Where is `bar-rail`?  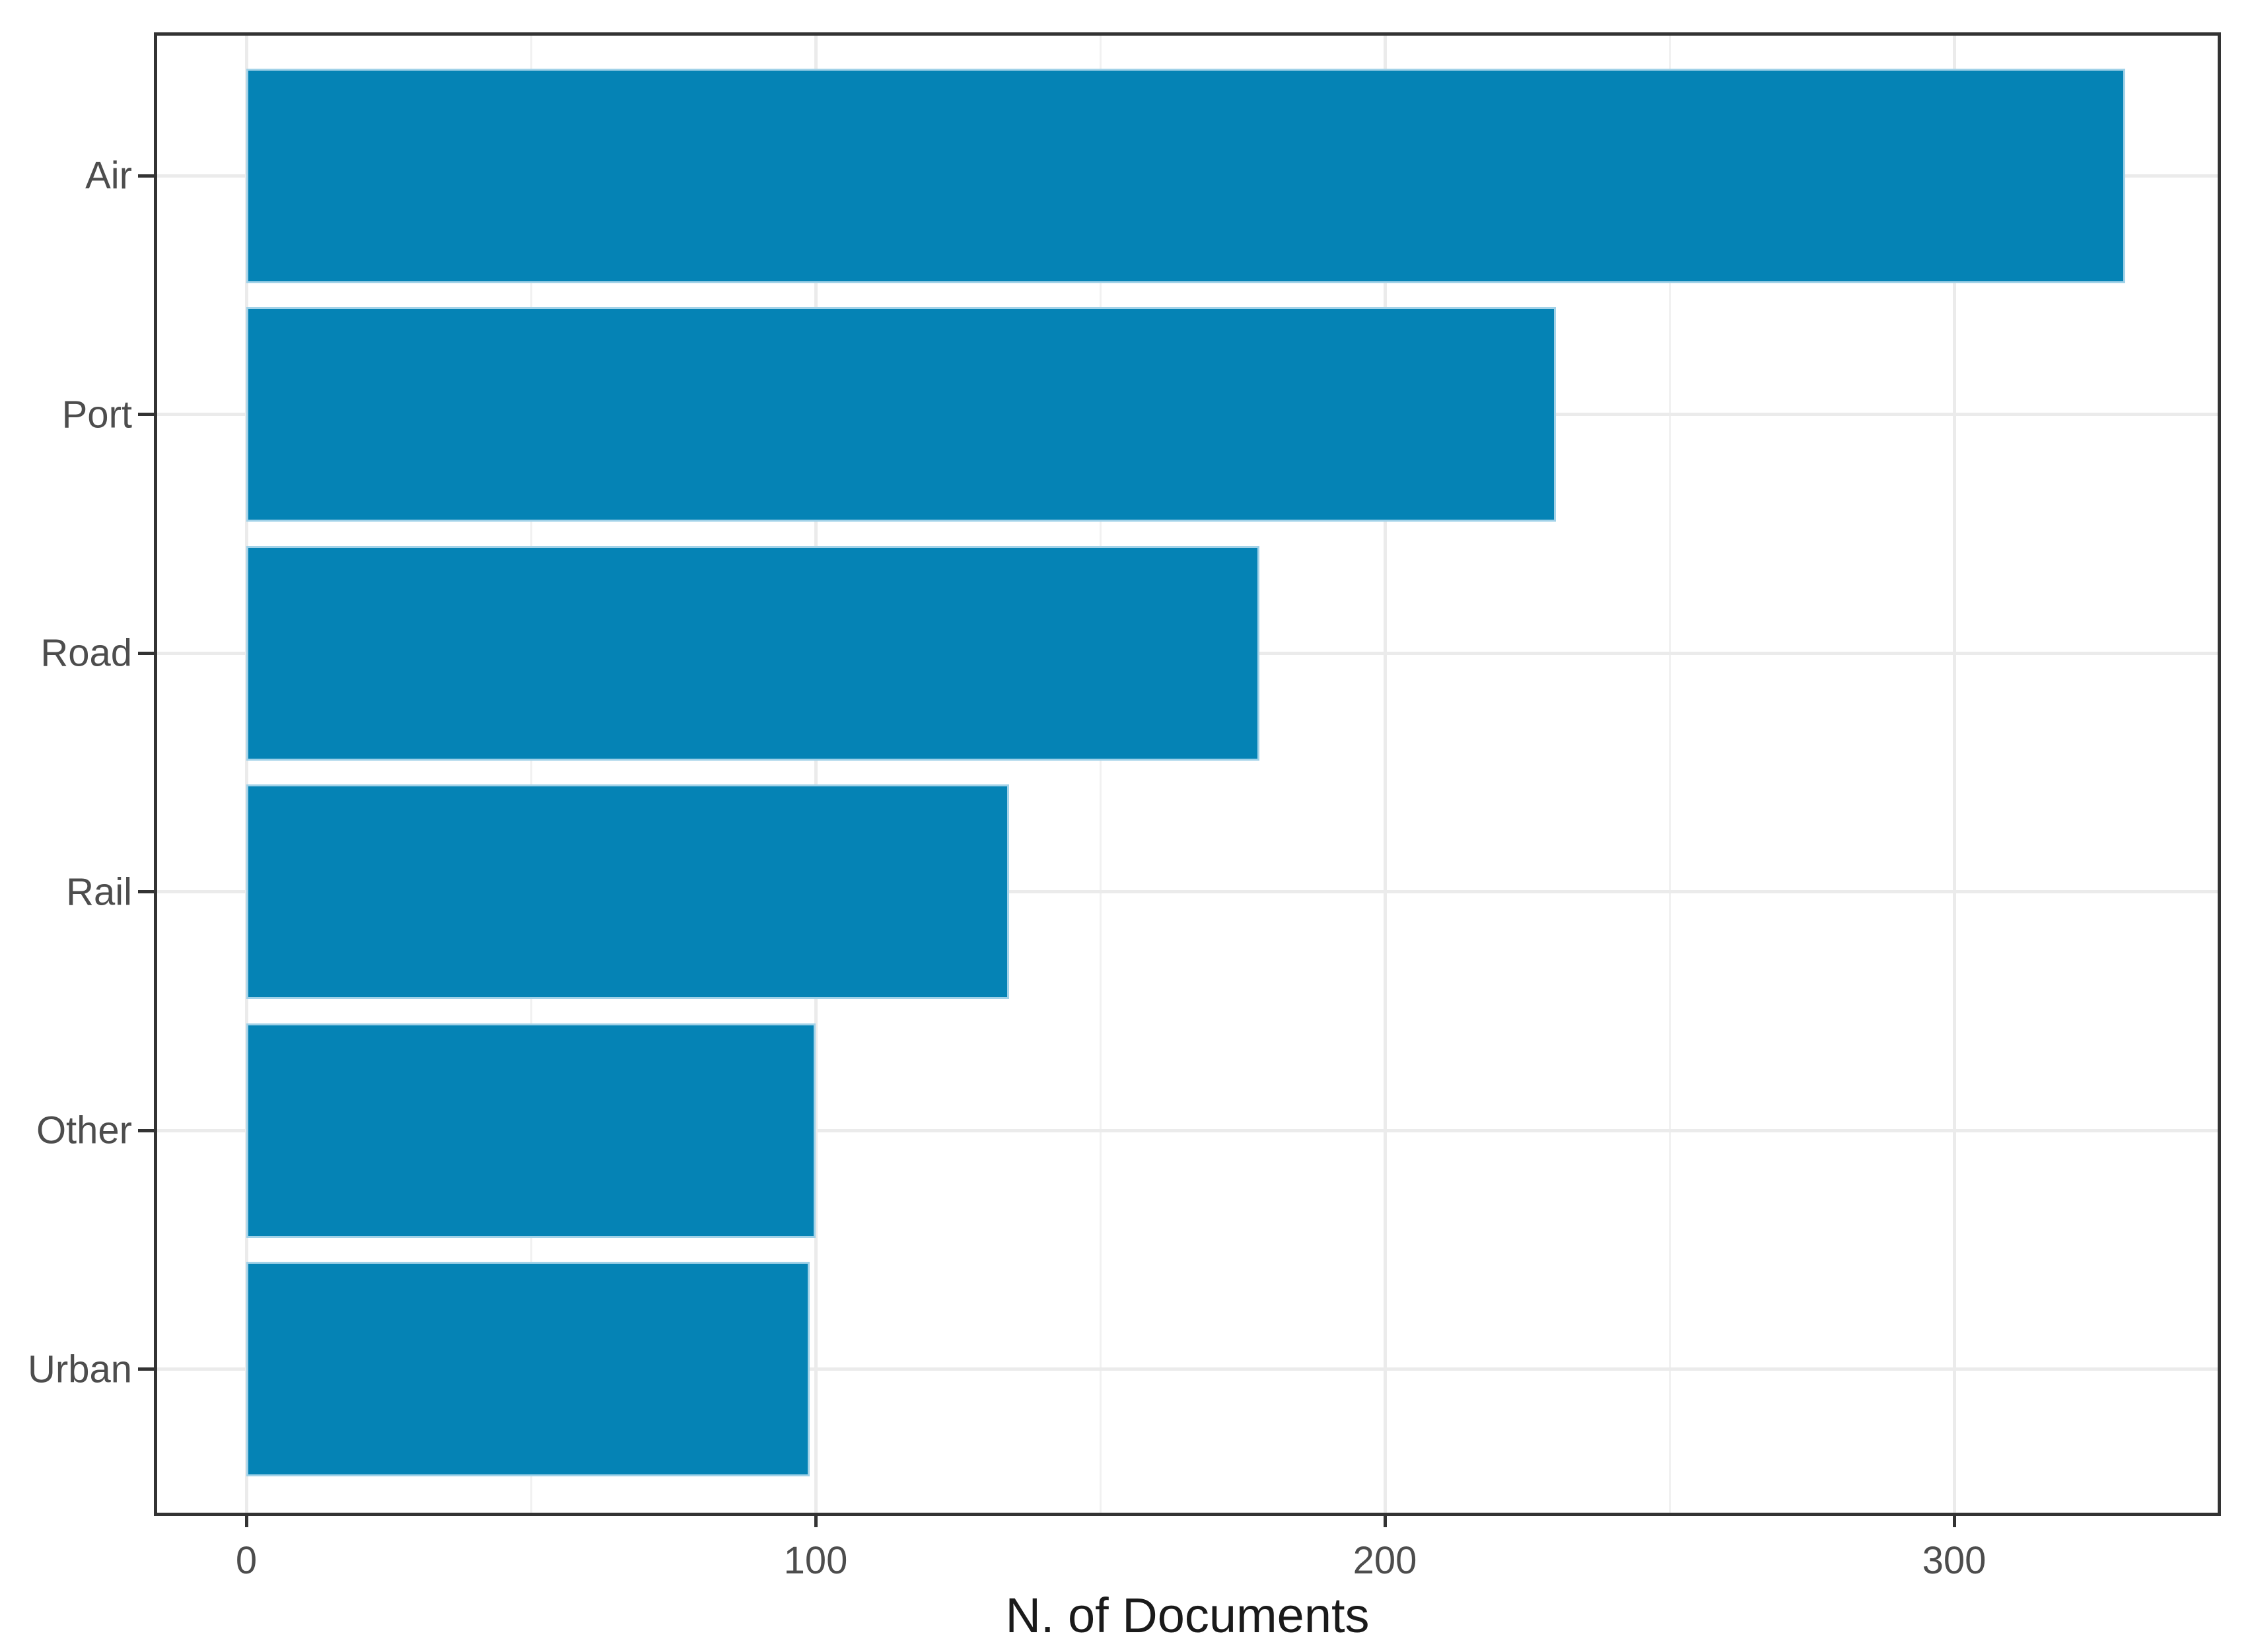 bar-rail is located at coordinates (628, 891).